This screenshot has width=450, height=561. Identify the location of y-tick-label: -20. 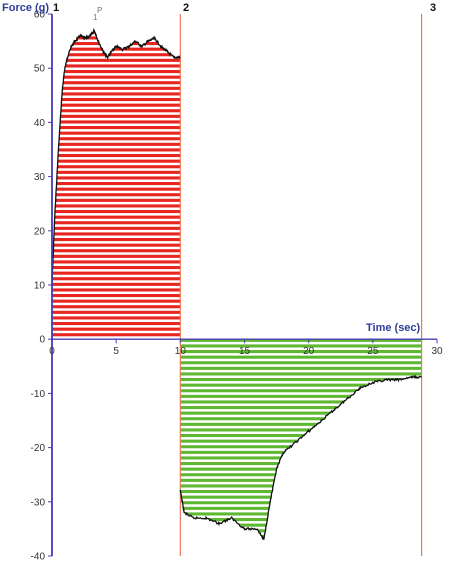
(38, 448).